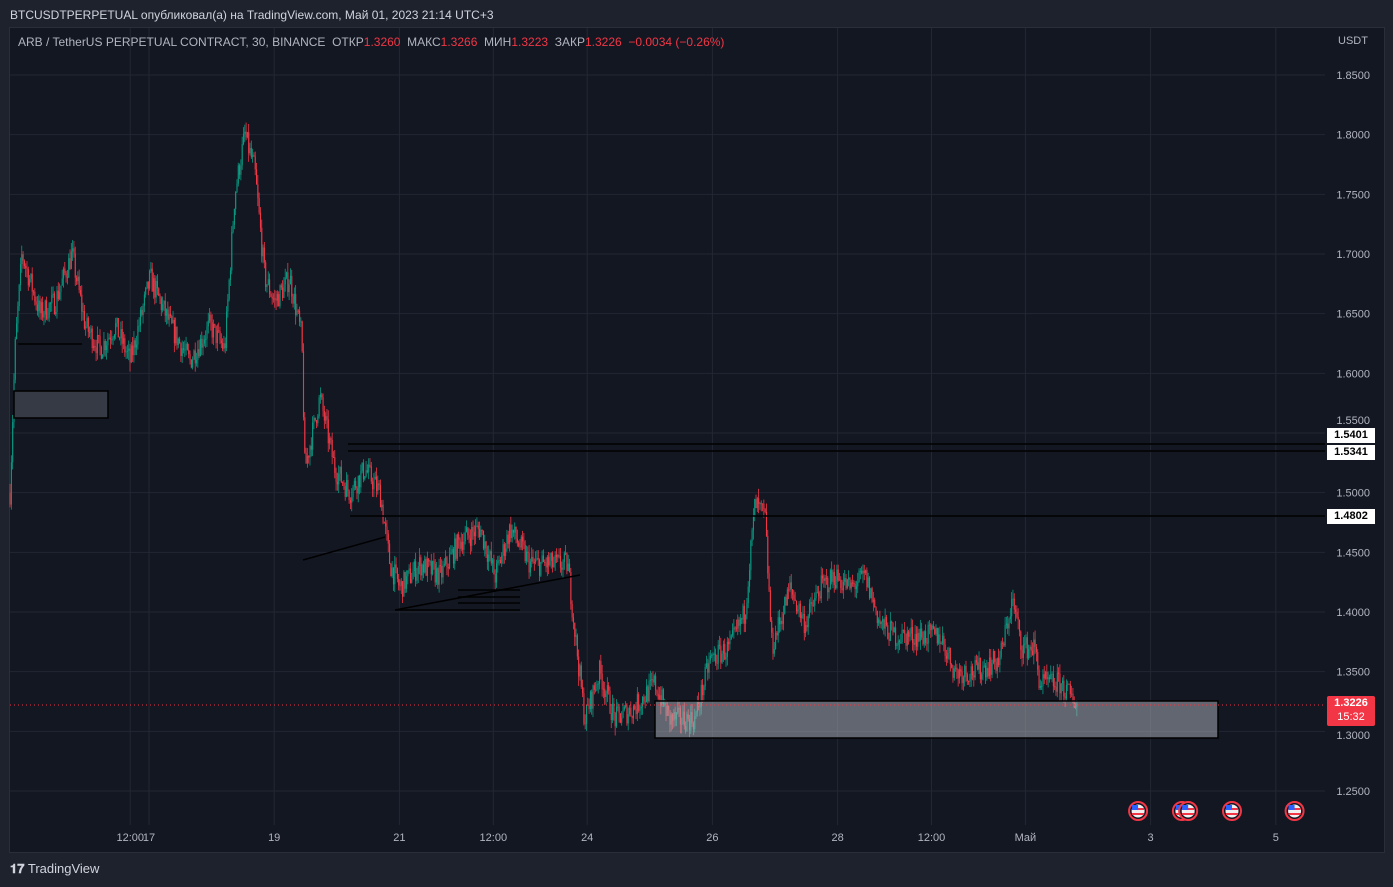 This screenshot has height=887, width=1393. What do you see at coordinates (1353, 136) in the screenshot?
I see `y-tick-label: 1.8000` at bounding box center [1353, 136].